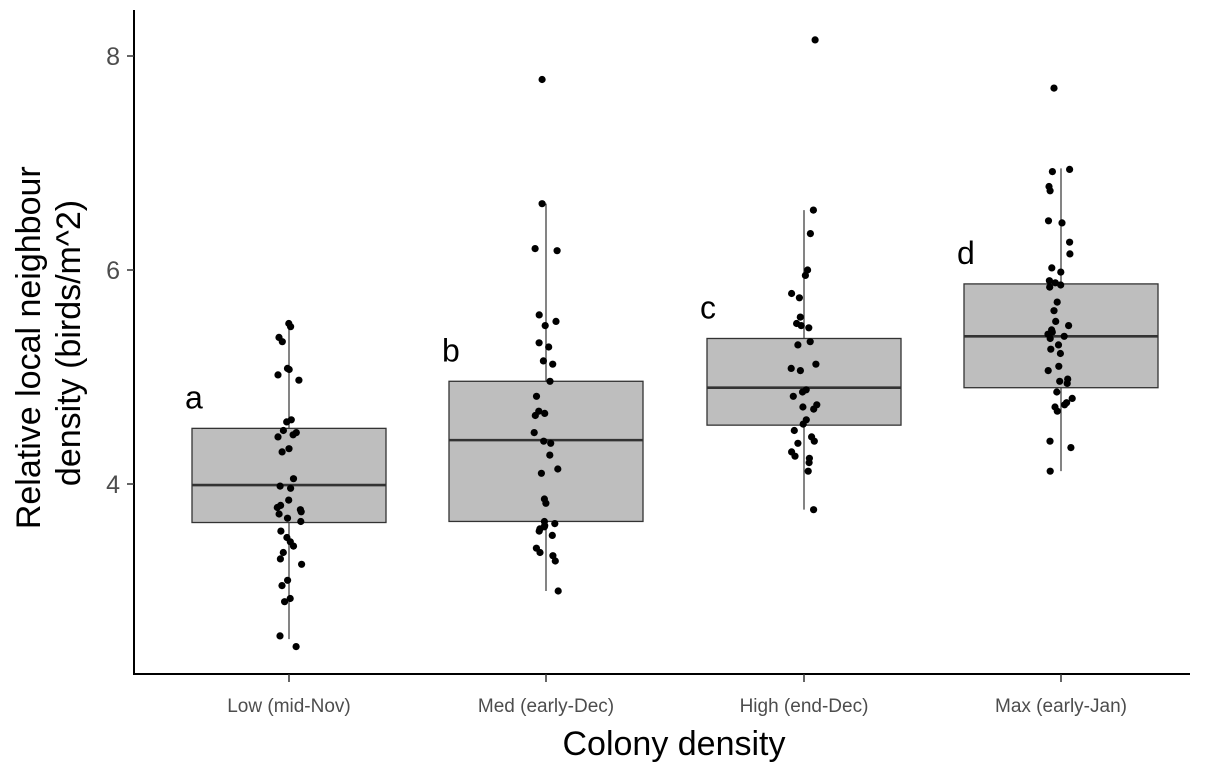  What do you see at coordinates (120, 271) in the screenshot?
I see `y-ticks-layer: 4 6 8` at bounding box center [120, 271].